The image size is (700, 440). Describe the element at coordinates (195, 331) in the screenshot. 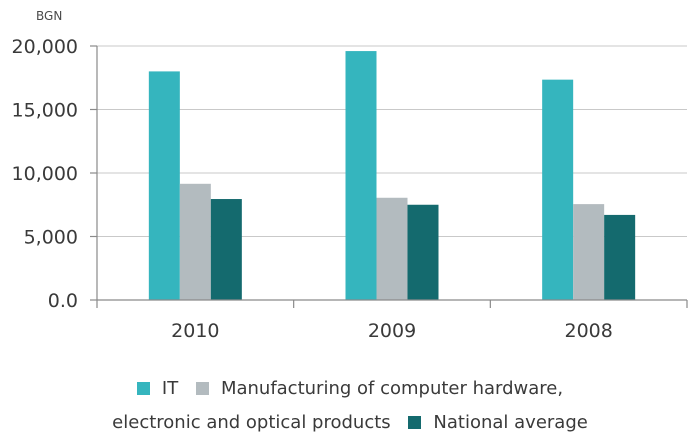

I see `x-tick-label: 2010` at that location.